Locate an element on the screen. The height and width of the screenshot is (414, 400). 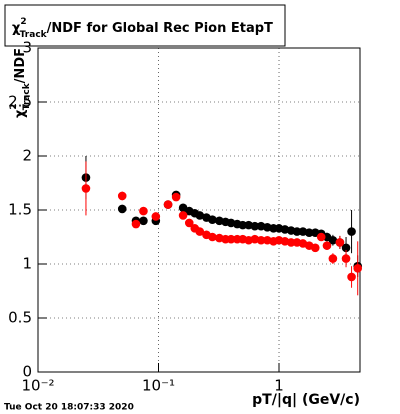
y-tick-label: 3 is located at coordinates (27, 48).